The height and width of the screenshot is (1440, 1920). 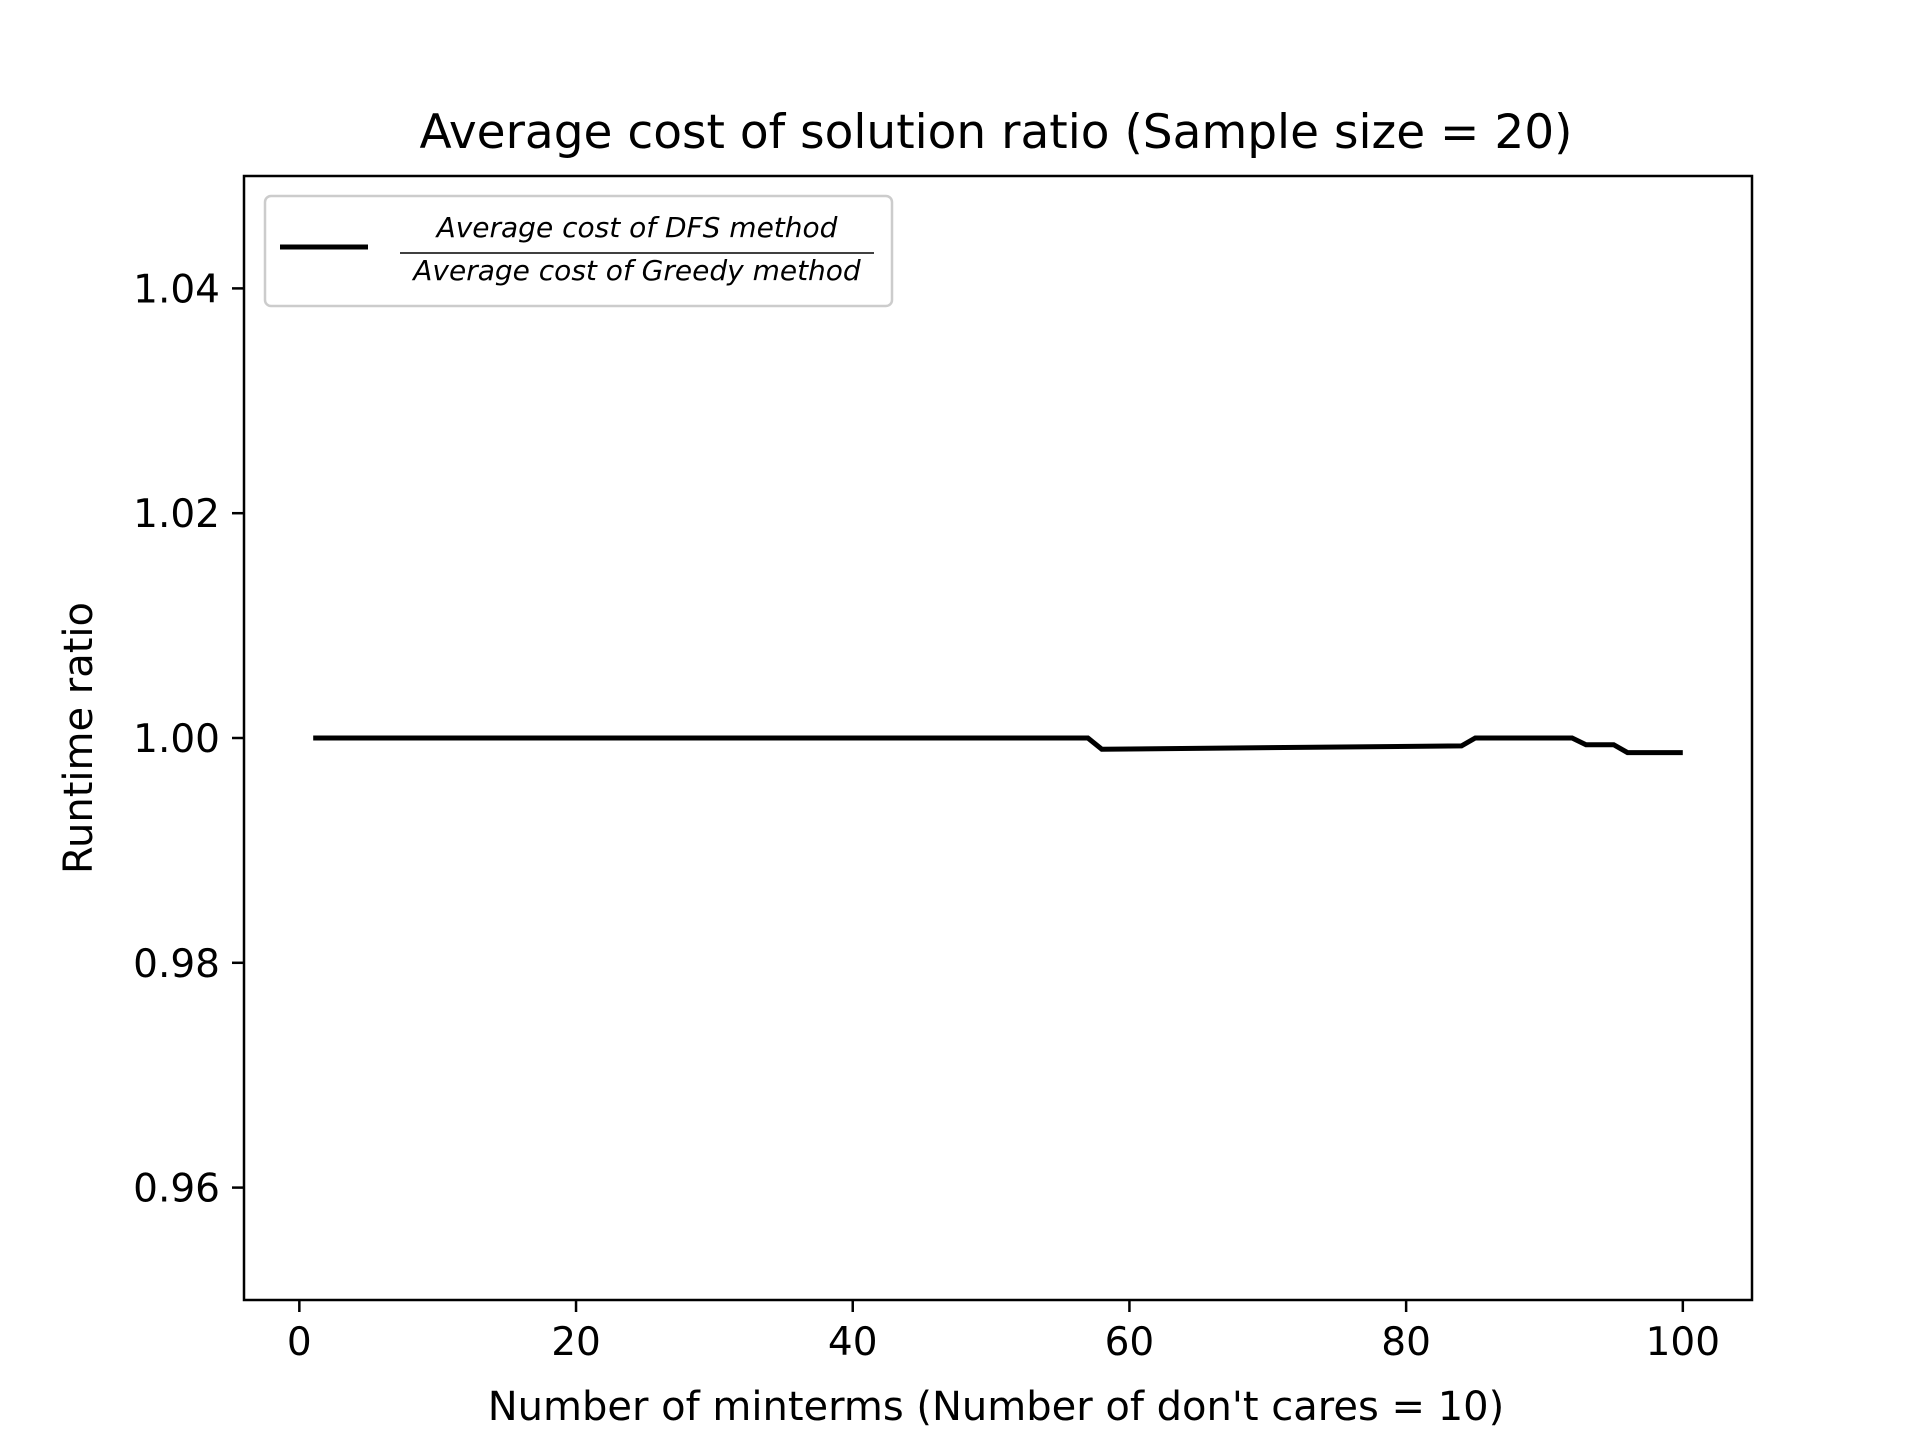 What do you see at coordinates (299, 1342) in the screenshot?
I see `x-tick-label: 0` at bounding box center [299, 1342].